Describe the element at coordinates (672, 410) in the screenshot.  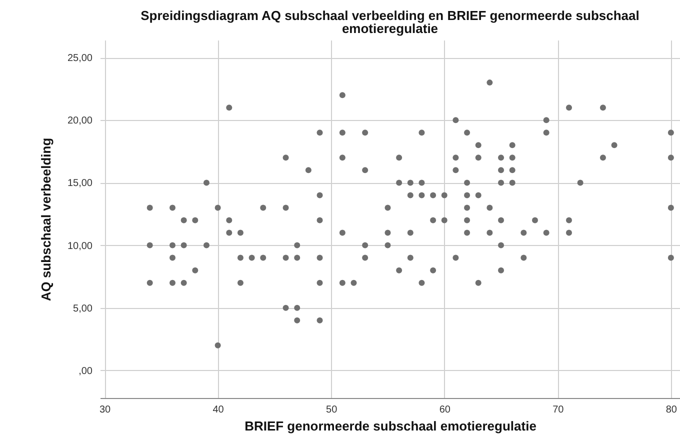
I see `x-tick-label: 80` at that location.